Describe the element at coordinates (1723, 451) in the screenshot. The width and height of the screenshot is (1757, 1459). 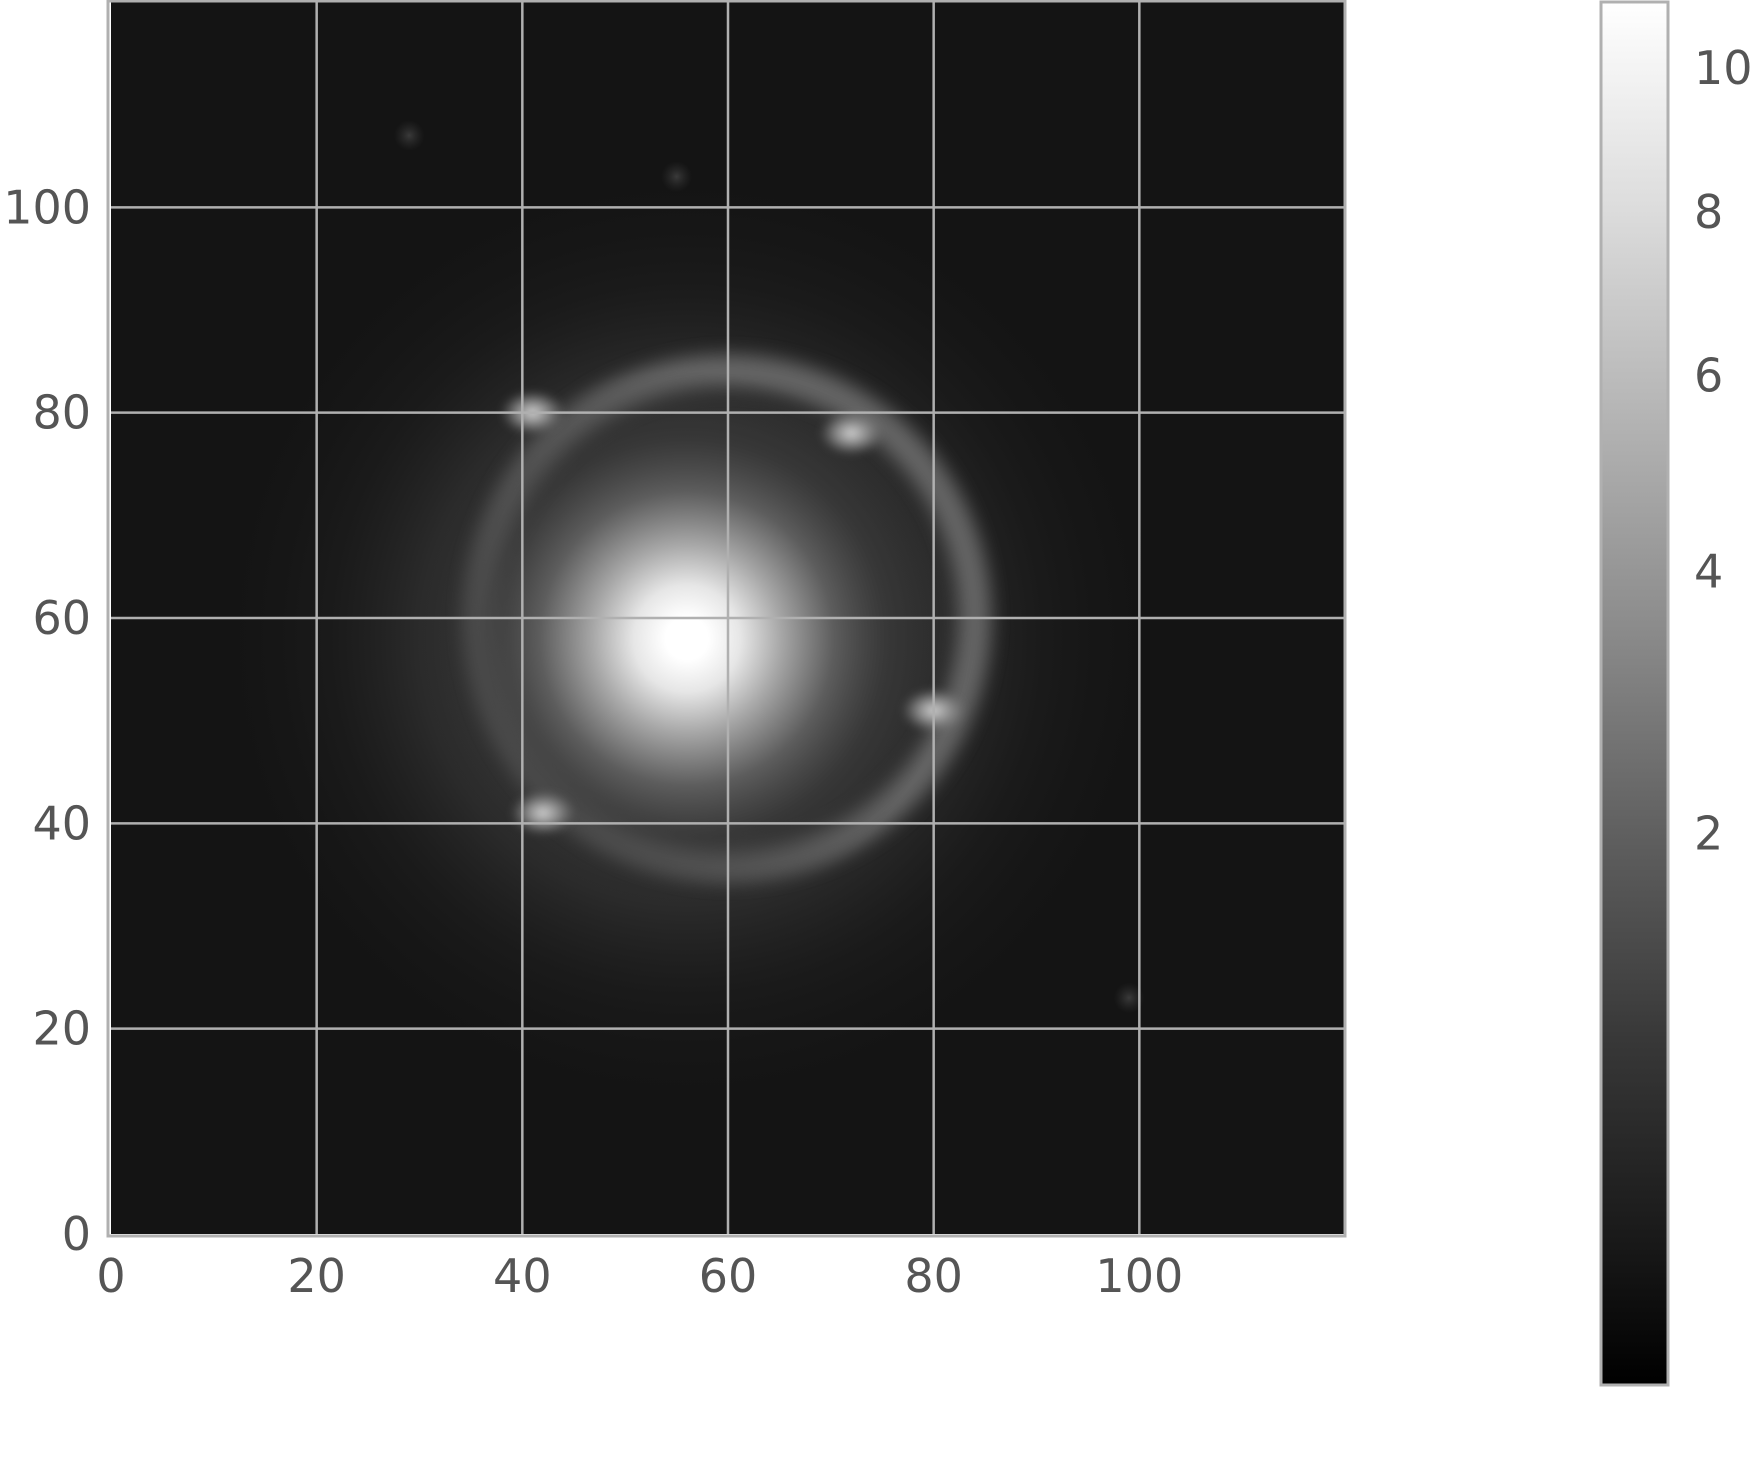
I see `colorbar-ticks: 2 4 6 8 10` at that location.